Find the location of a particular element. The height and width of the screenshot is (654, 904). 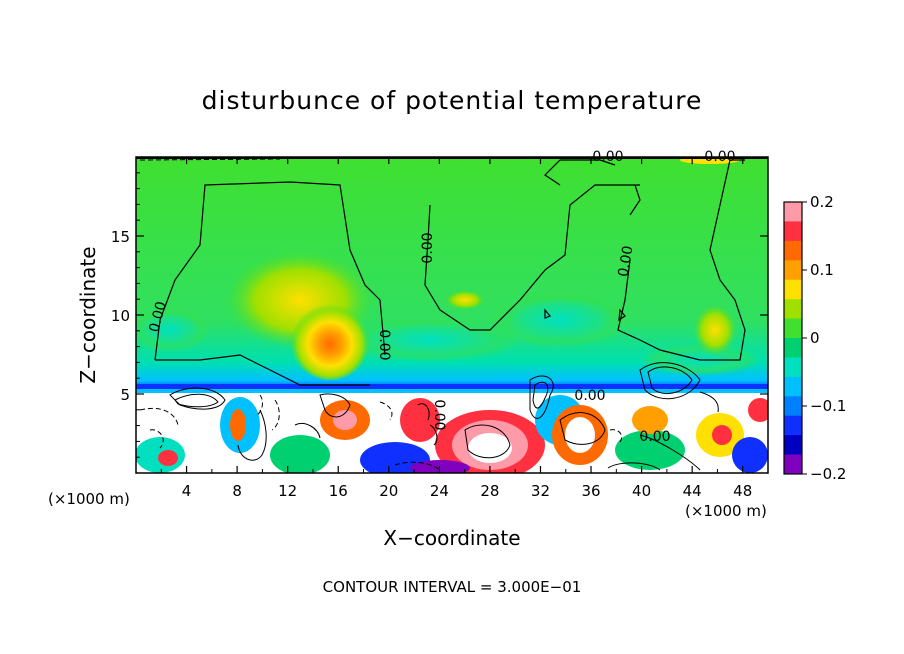

y-tick-label: 15 is located at coordinates (120, 237).